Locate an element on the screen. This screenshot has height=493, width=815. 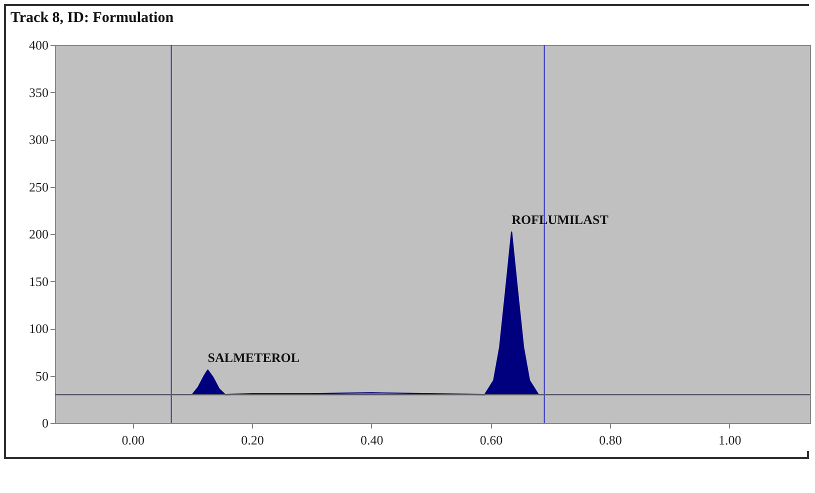
y-tick-label: 200 is located at coordinates (38, 234).